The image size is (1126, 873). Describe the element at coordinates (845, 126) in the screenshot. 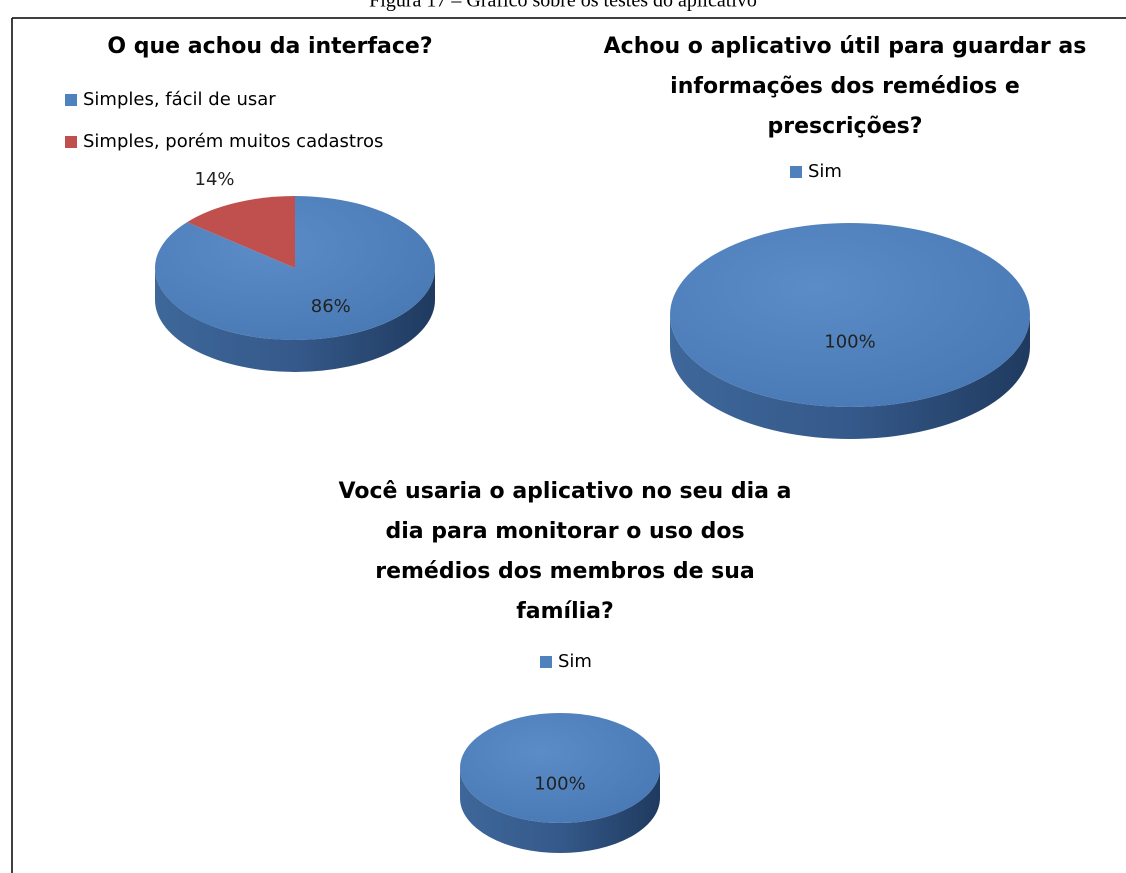

I see `chart-title: prescrições?` at that location.